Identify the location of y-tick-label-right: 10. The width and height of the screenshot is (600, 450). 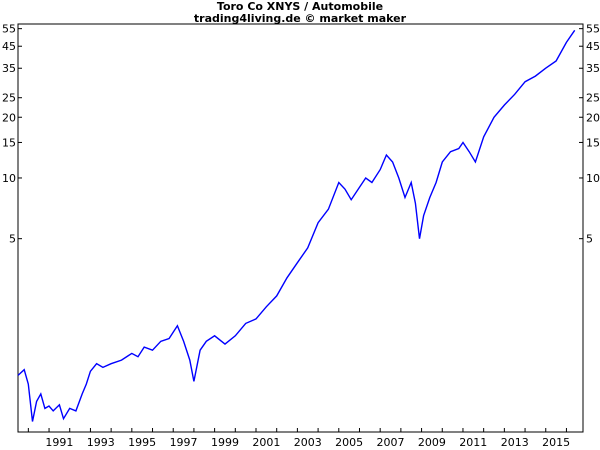
(593, 178).